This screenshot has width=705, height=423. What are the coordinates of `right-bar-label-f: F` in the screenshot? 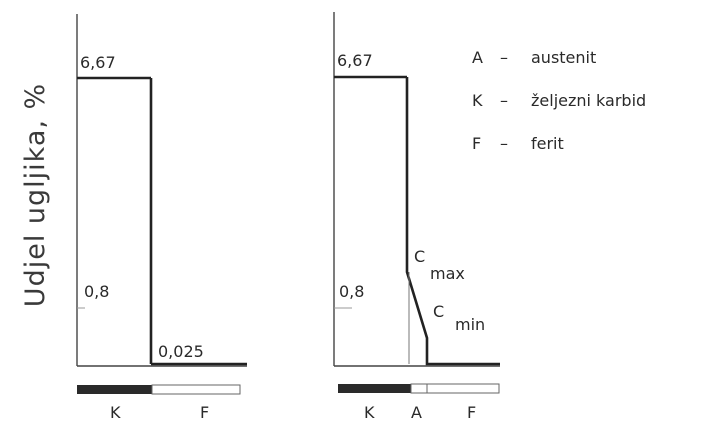 It's located at (471, 412).